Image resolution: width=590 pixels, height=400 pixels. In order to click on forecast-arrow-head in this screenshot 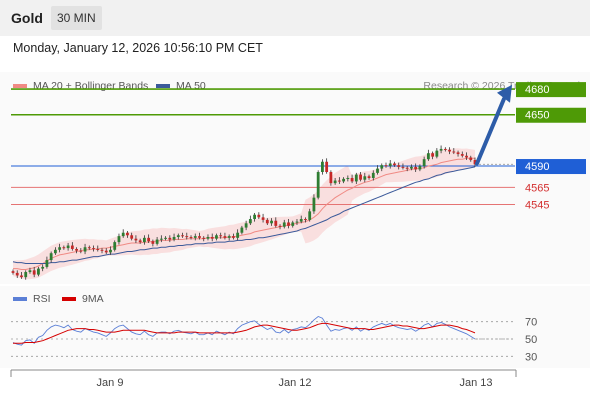, I will do `click(504, 93)`.